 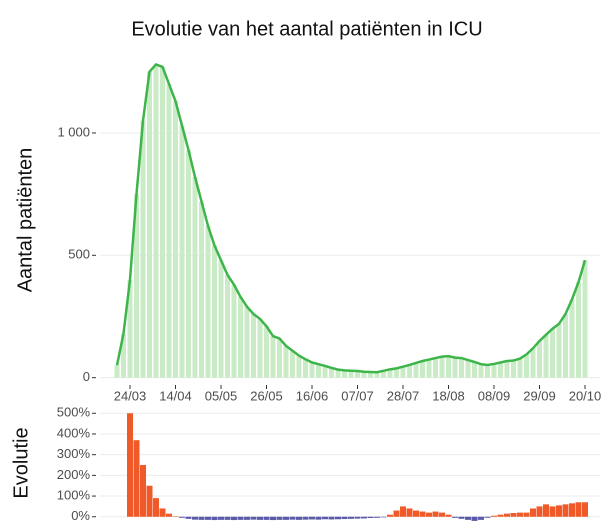 What do you see at coordinates (585, 395) in the screenshot?
I see `x-tick-label: 20/10` at bounding box center [585, 395].